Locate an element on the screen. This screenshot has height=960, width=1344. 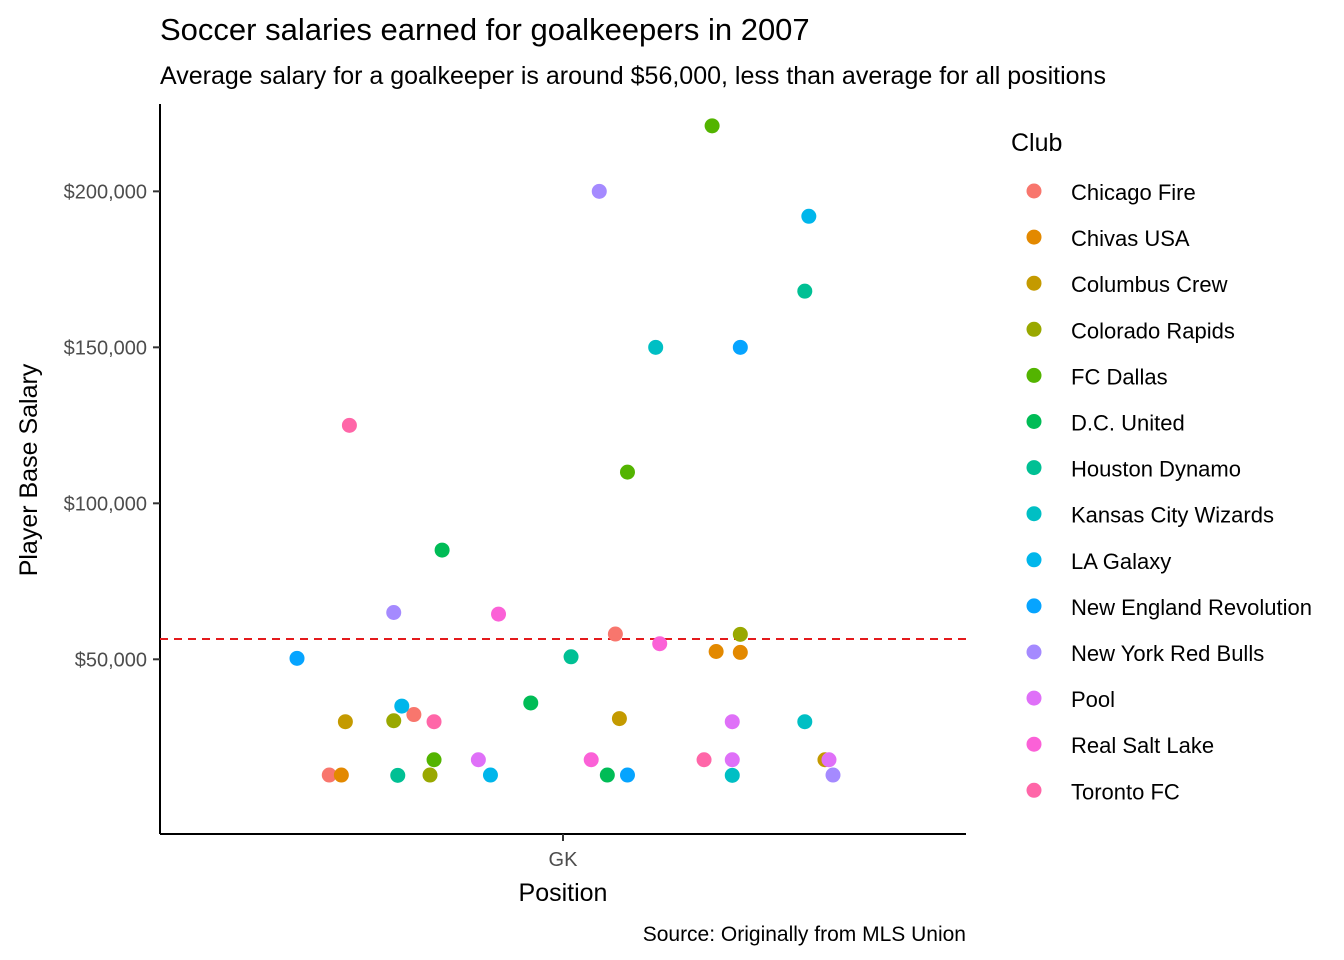
legend-label: Columbus Crew is located at coordinates (1149, 284).